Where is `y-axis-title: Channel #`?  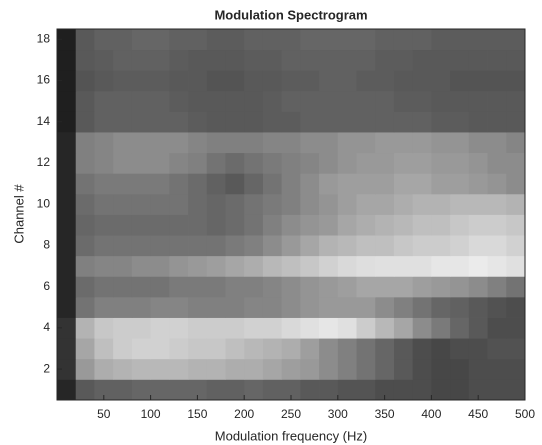 y-axis-title: Channel # is located at coordinates (18, 214).